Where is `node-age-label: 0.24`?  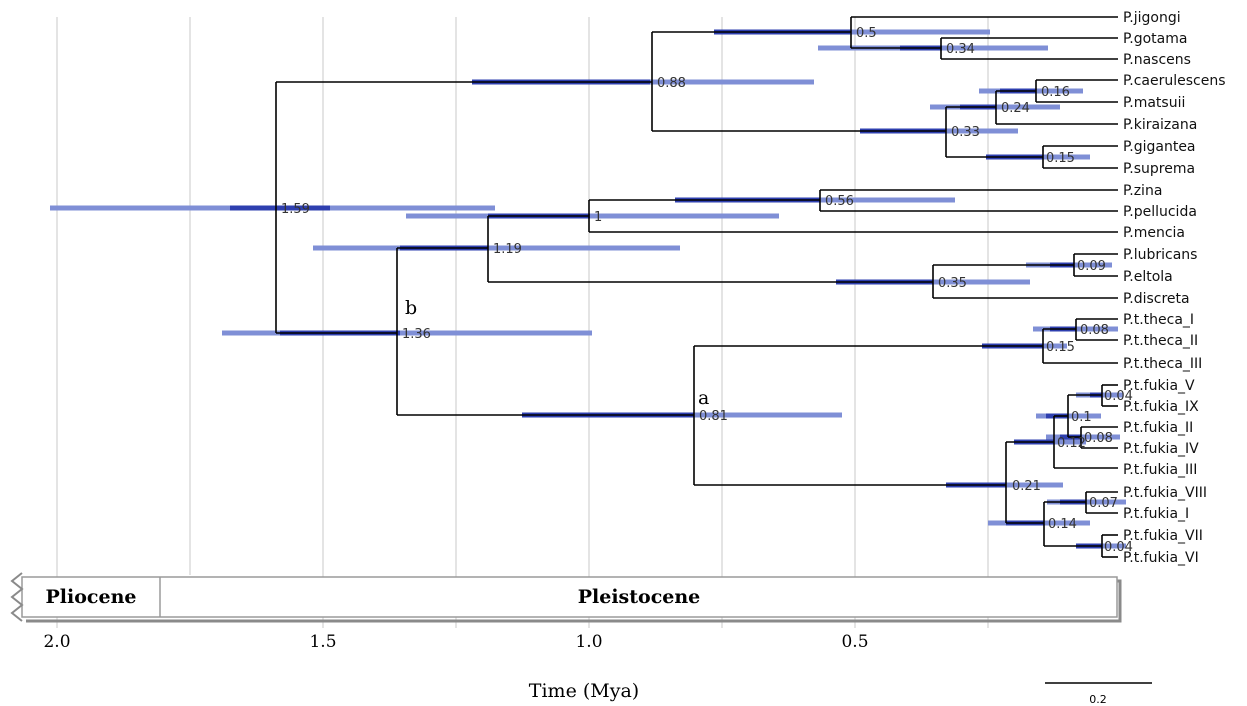
node-age-label: 0.24 is located at coordinates (1015, 108).